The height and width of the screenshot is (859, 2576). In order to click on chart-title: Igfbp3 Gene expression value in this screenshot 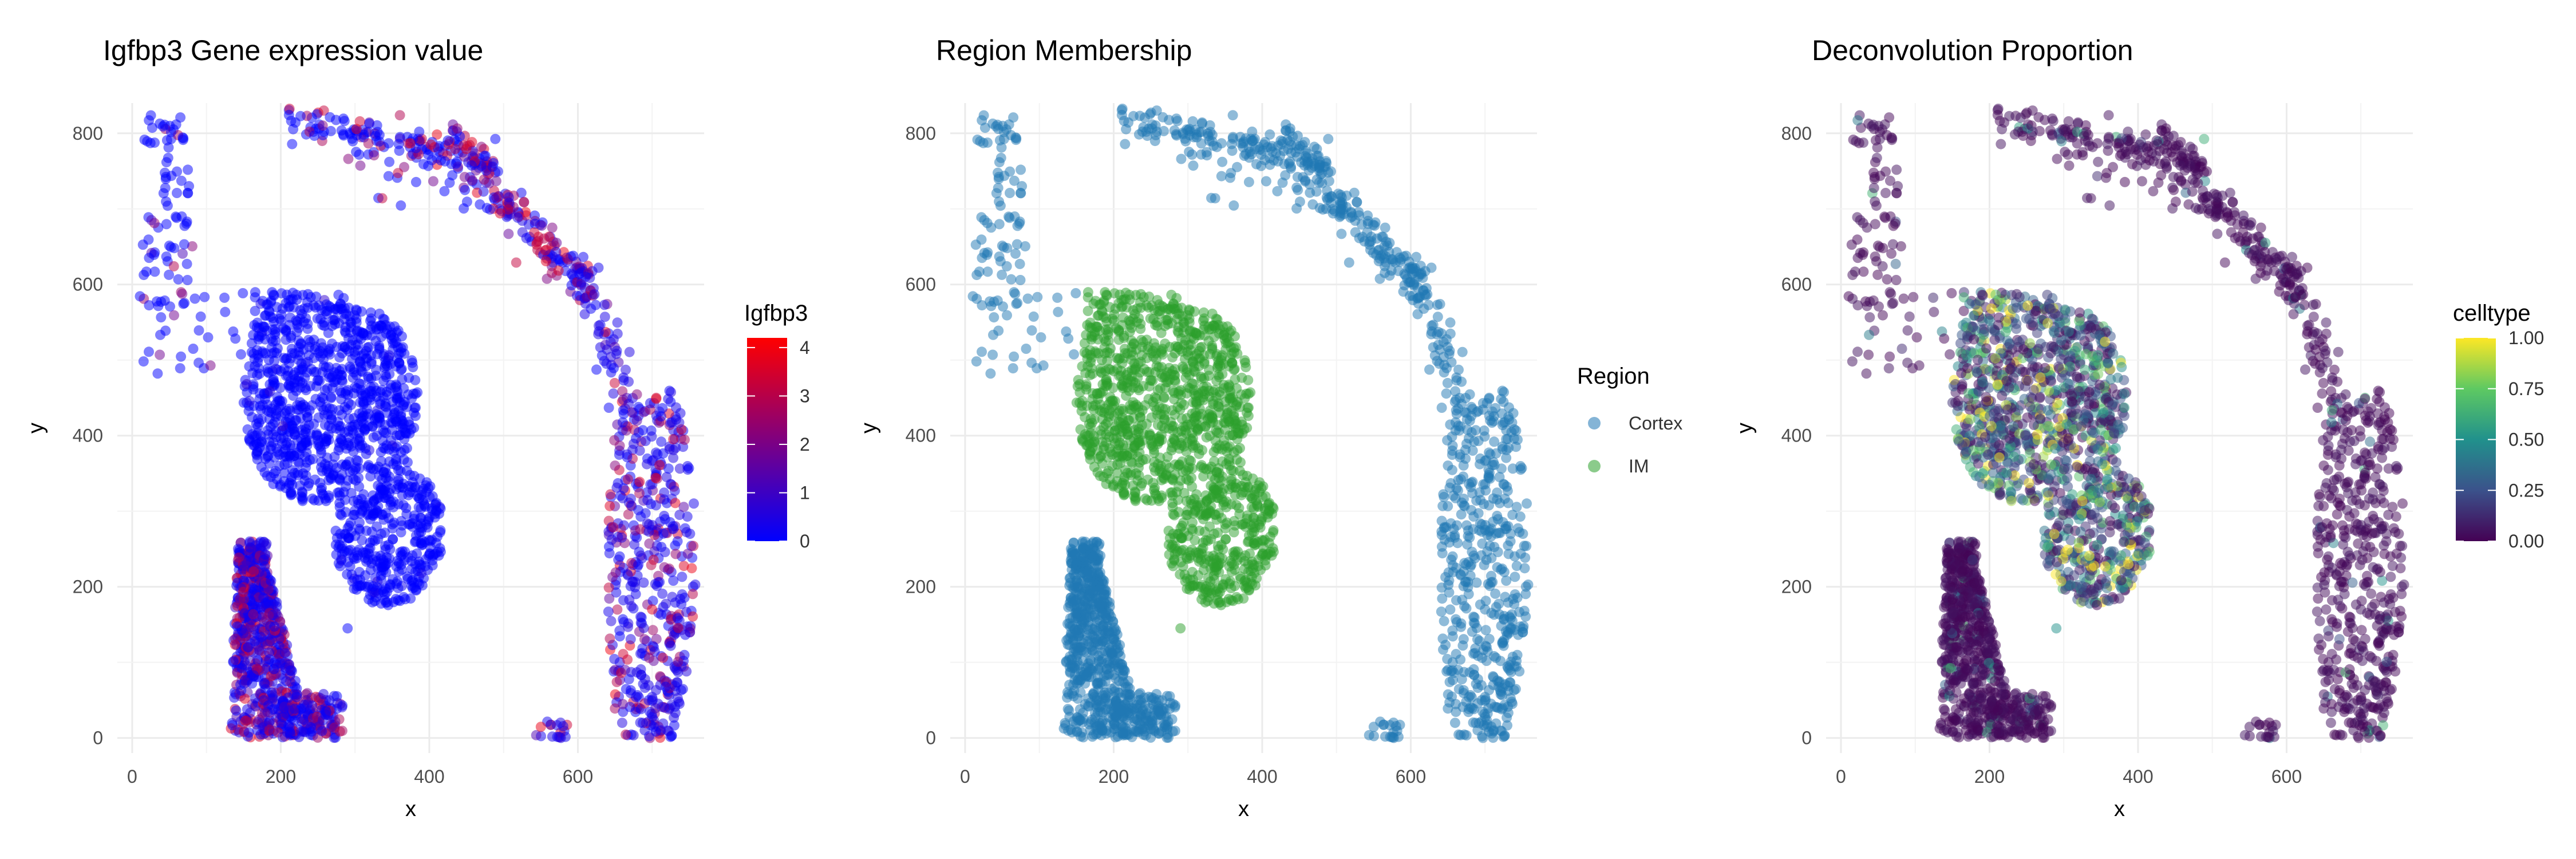, I will do `click(293, 50)`.